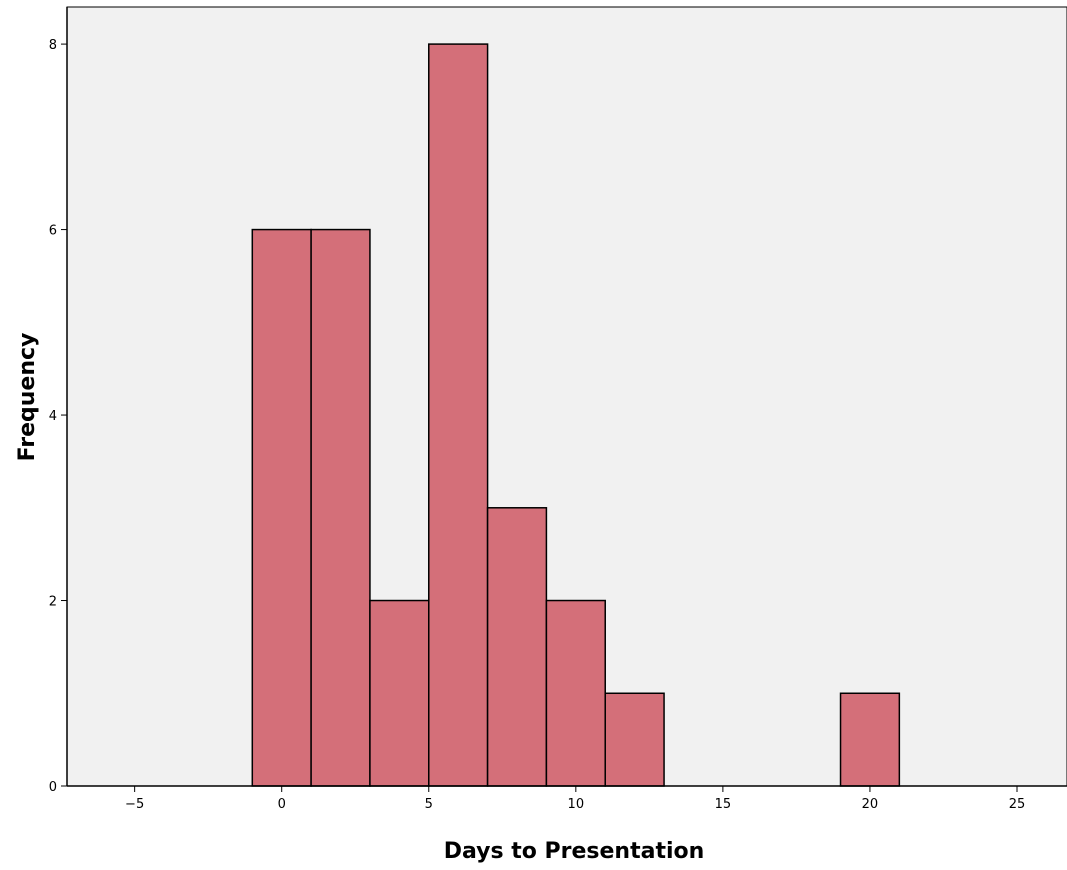 Image resolution: width=1067 pixels, height=870 pixels. What do you see at coordinates (282, 804) in the screenshot?
I see `x-tick-label: 0` at bounding box center [282, 804].